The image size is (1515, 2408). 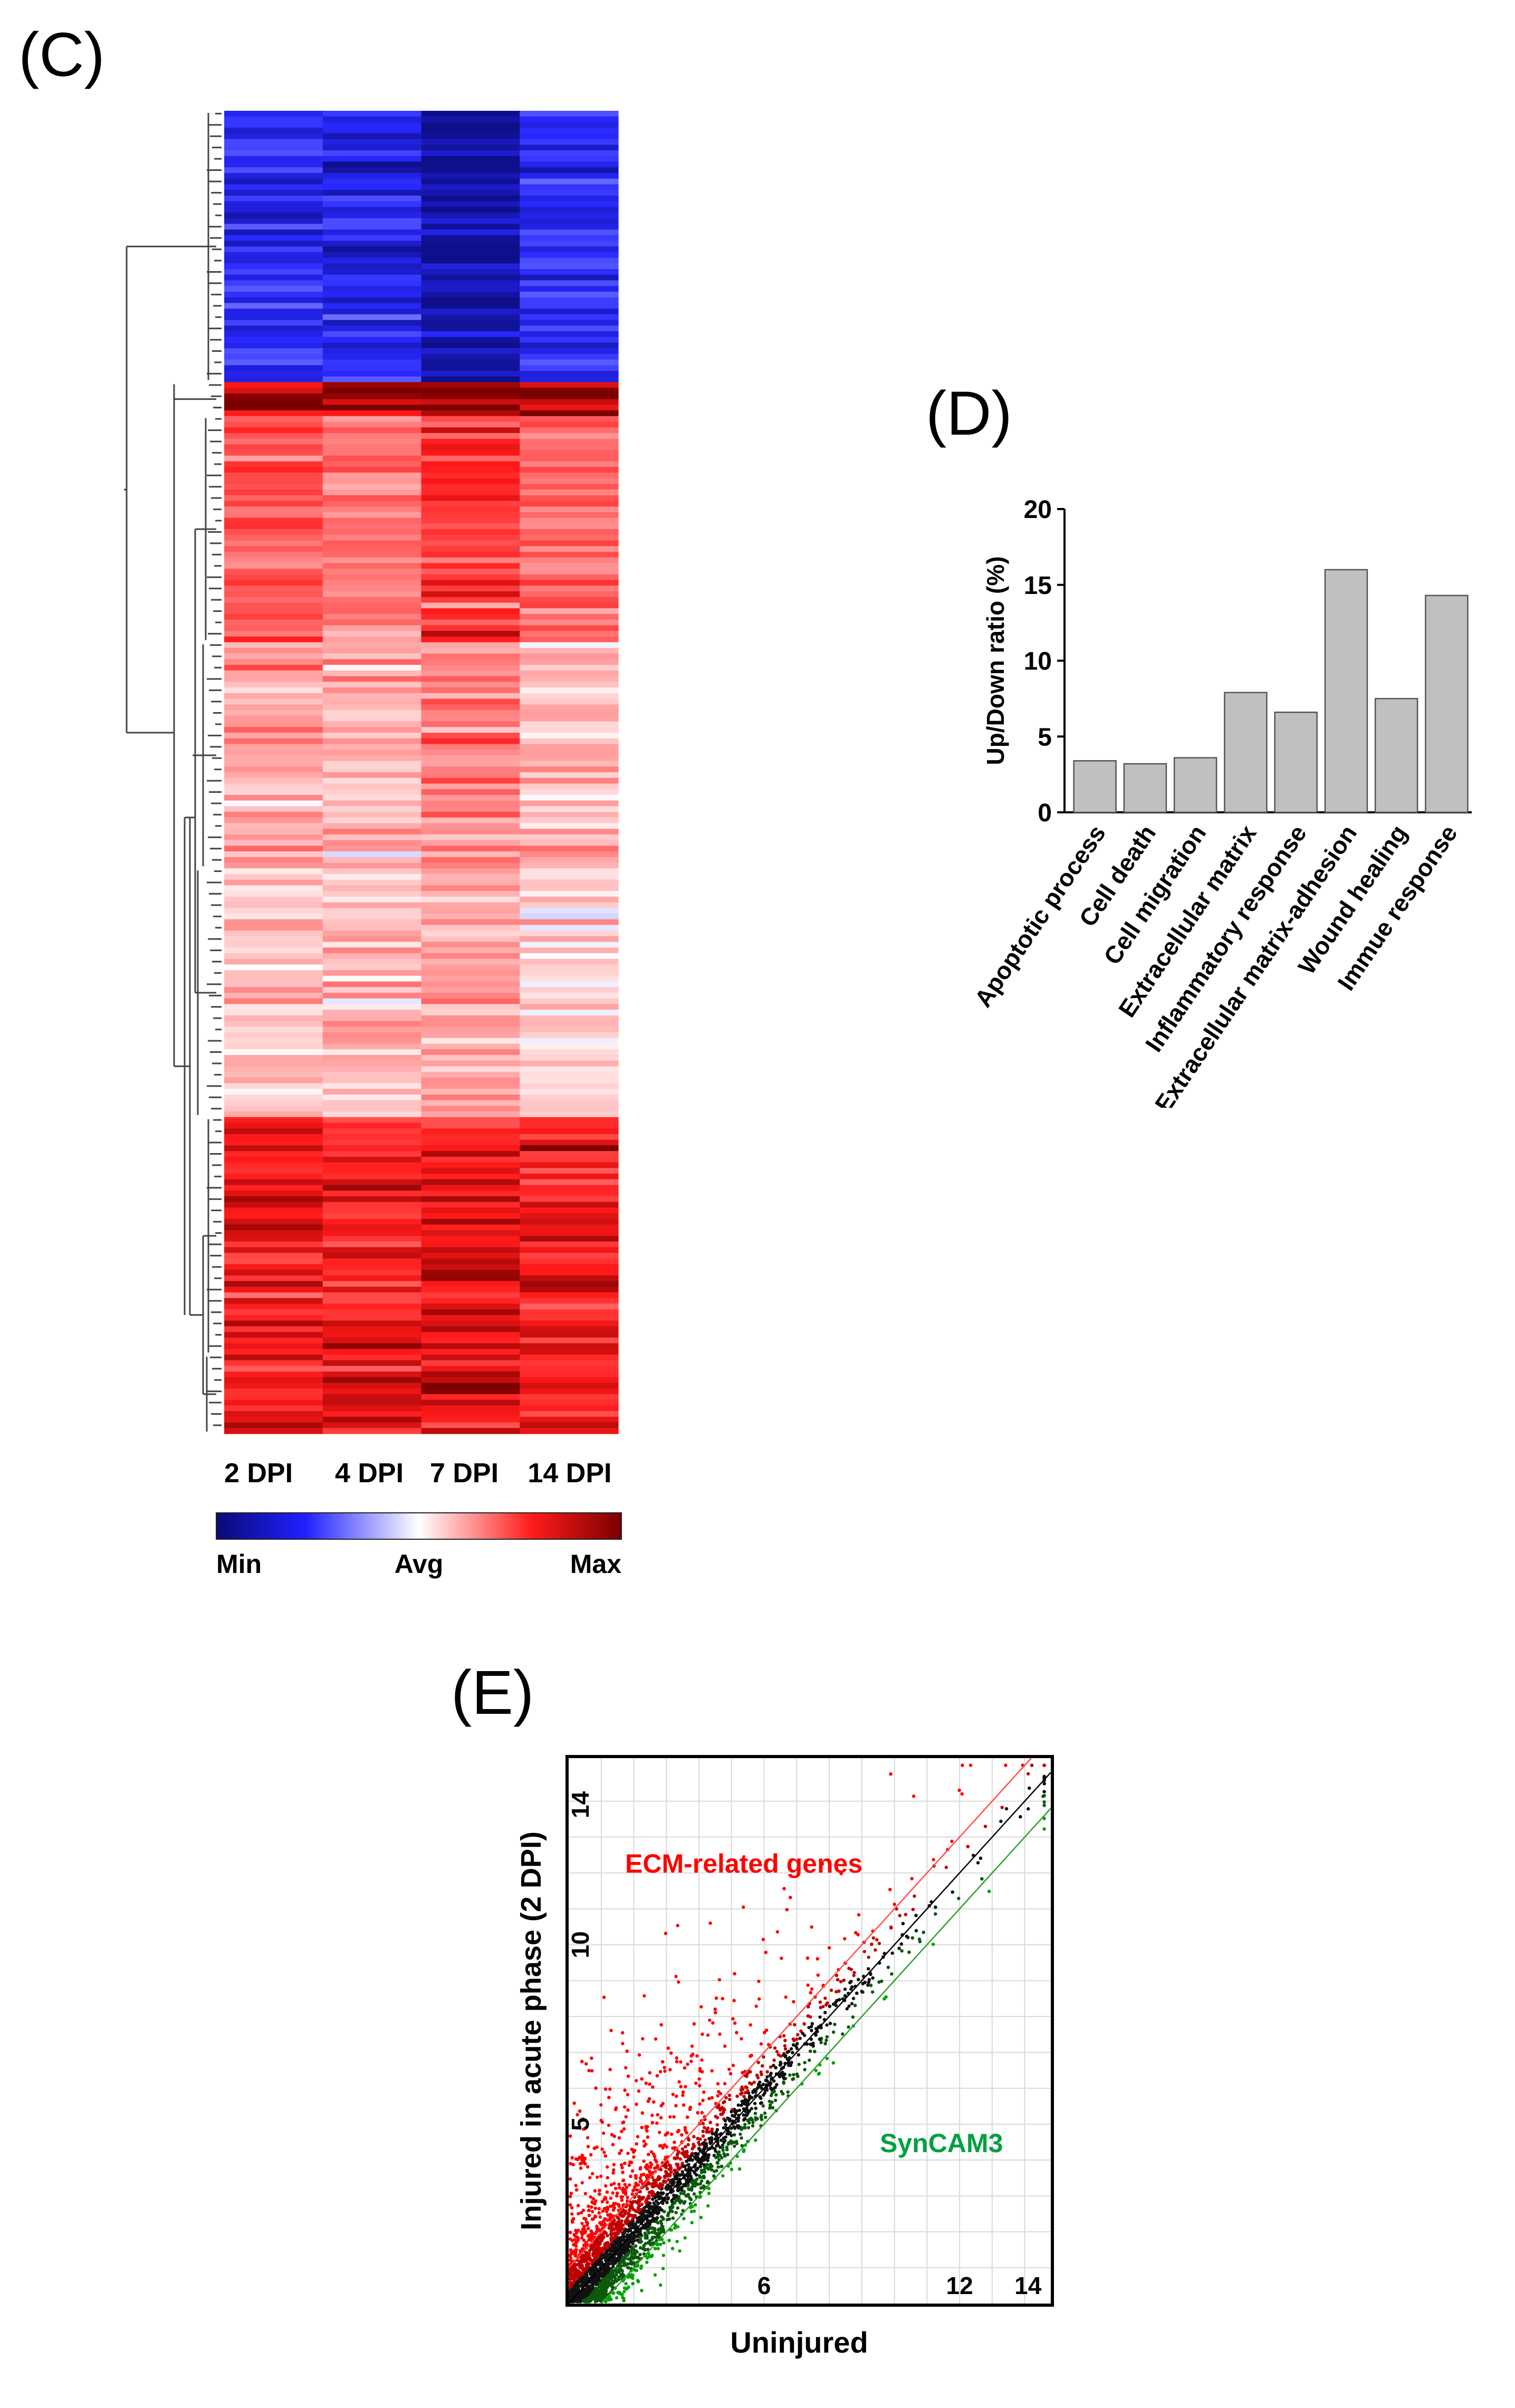 I want to click on heatmap-column-label: 7 DPI, so click(x=464, y=1473).